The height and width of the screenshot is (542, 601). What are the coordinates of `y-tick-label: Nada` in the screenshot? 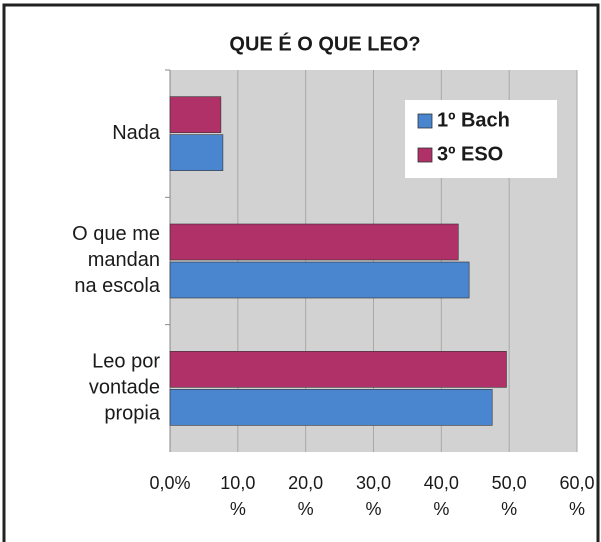 It's located at (136, 133).